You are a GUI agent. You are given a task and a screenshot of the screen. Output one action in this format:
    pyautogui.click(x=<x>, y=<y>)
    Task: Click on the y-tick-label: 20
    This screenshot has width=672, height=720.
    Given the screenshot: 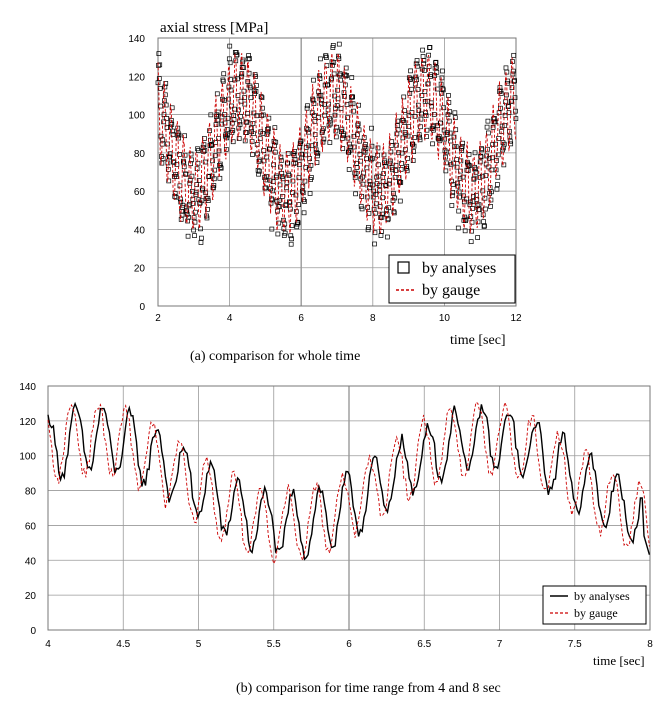 What is the action you would take?
    pyautogui.click(x=140, y=269)
    